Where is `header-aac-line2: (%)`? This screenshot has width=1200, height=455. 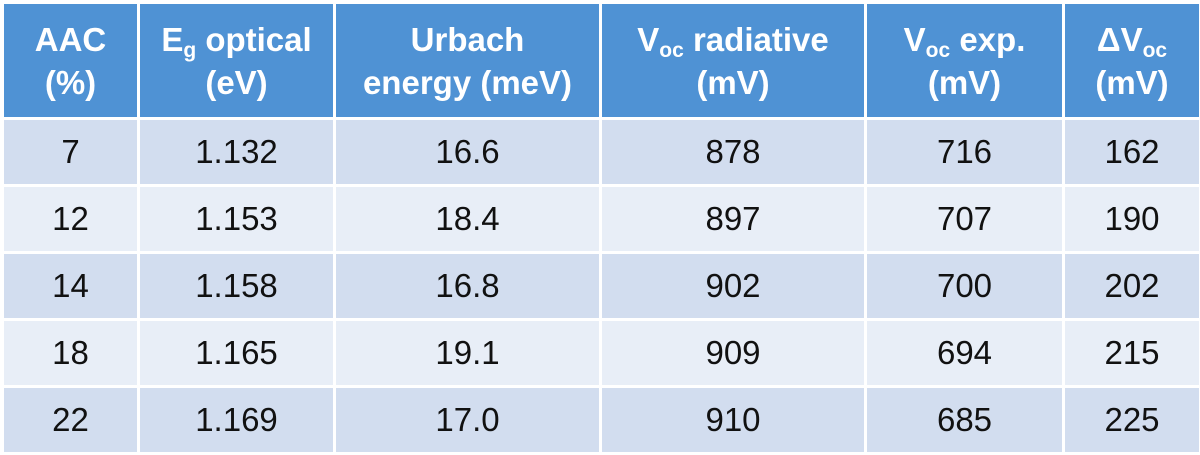
header-aac-line2: (%) is located at coordinates (70, 82).